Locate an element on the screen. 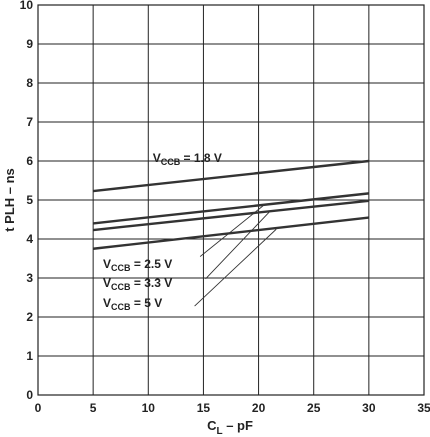 Image resolution: width=430 pixels, height=437 pixels. y-tick-label: 3 is located at coordinates (29, 278).